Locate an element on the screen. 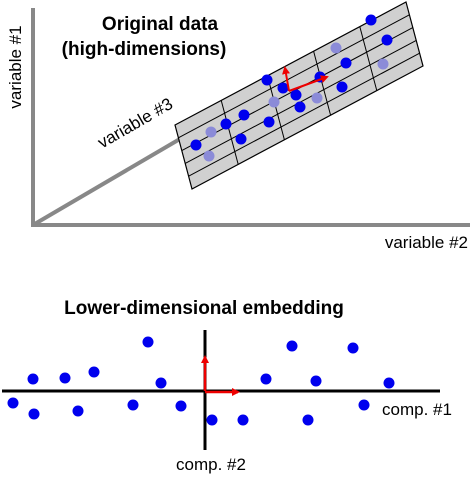  title-original-data: Original data is located at coordinates (160, 24).